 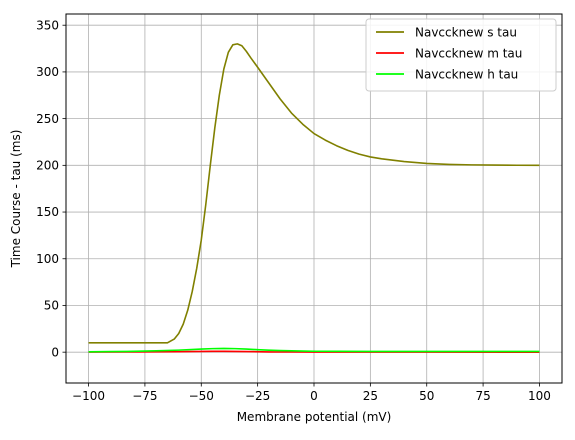 I want to click on x-tick-label: −50, so click(x=201, y=396).